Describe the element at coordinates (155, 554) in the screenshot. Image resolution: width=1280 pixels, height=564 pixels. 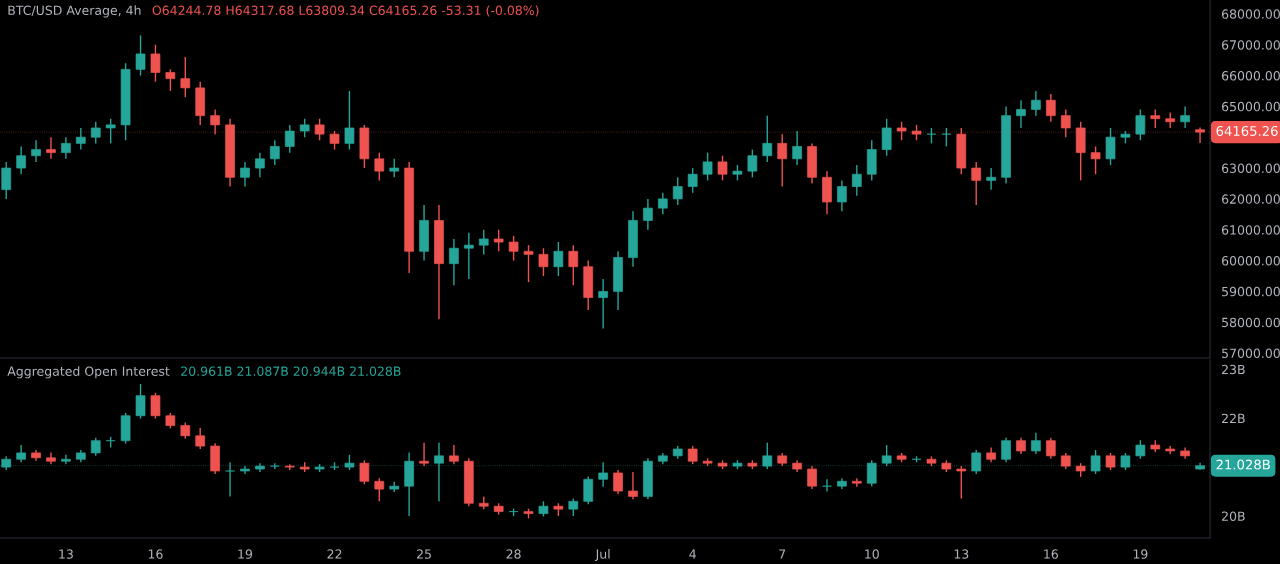
I see `x-tick-label: 16` at that location.